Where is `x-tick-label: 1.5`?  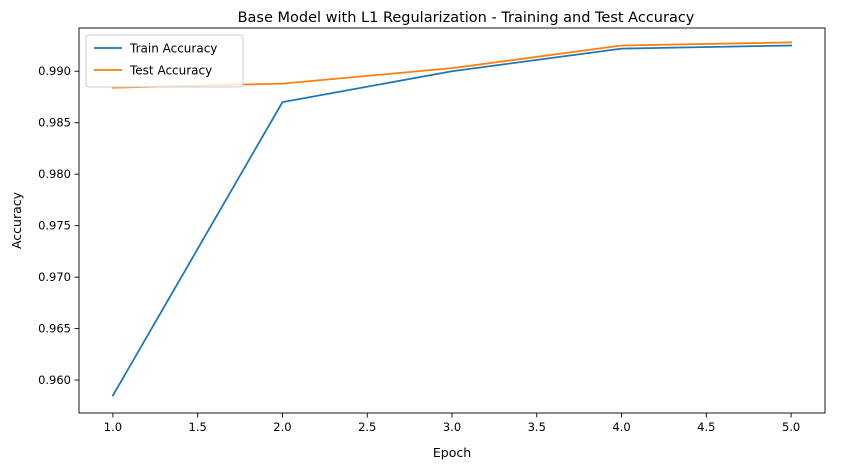 x-tick-label: 1.5 is located at coordinates (198, 427).